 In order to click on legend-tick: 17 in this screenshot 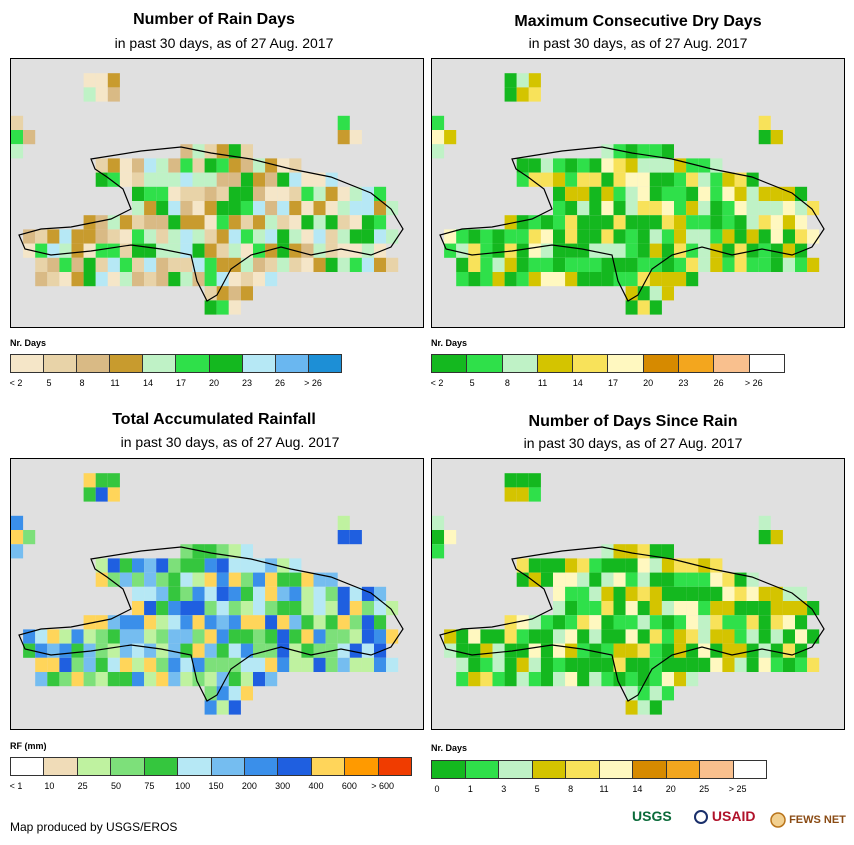, I will do `click(612, 383)`.